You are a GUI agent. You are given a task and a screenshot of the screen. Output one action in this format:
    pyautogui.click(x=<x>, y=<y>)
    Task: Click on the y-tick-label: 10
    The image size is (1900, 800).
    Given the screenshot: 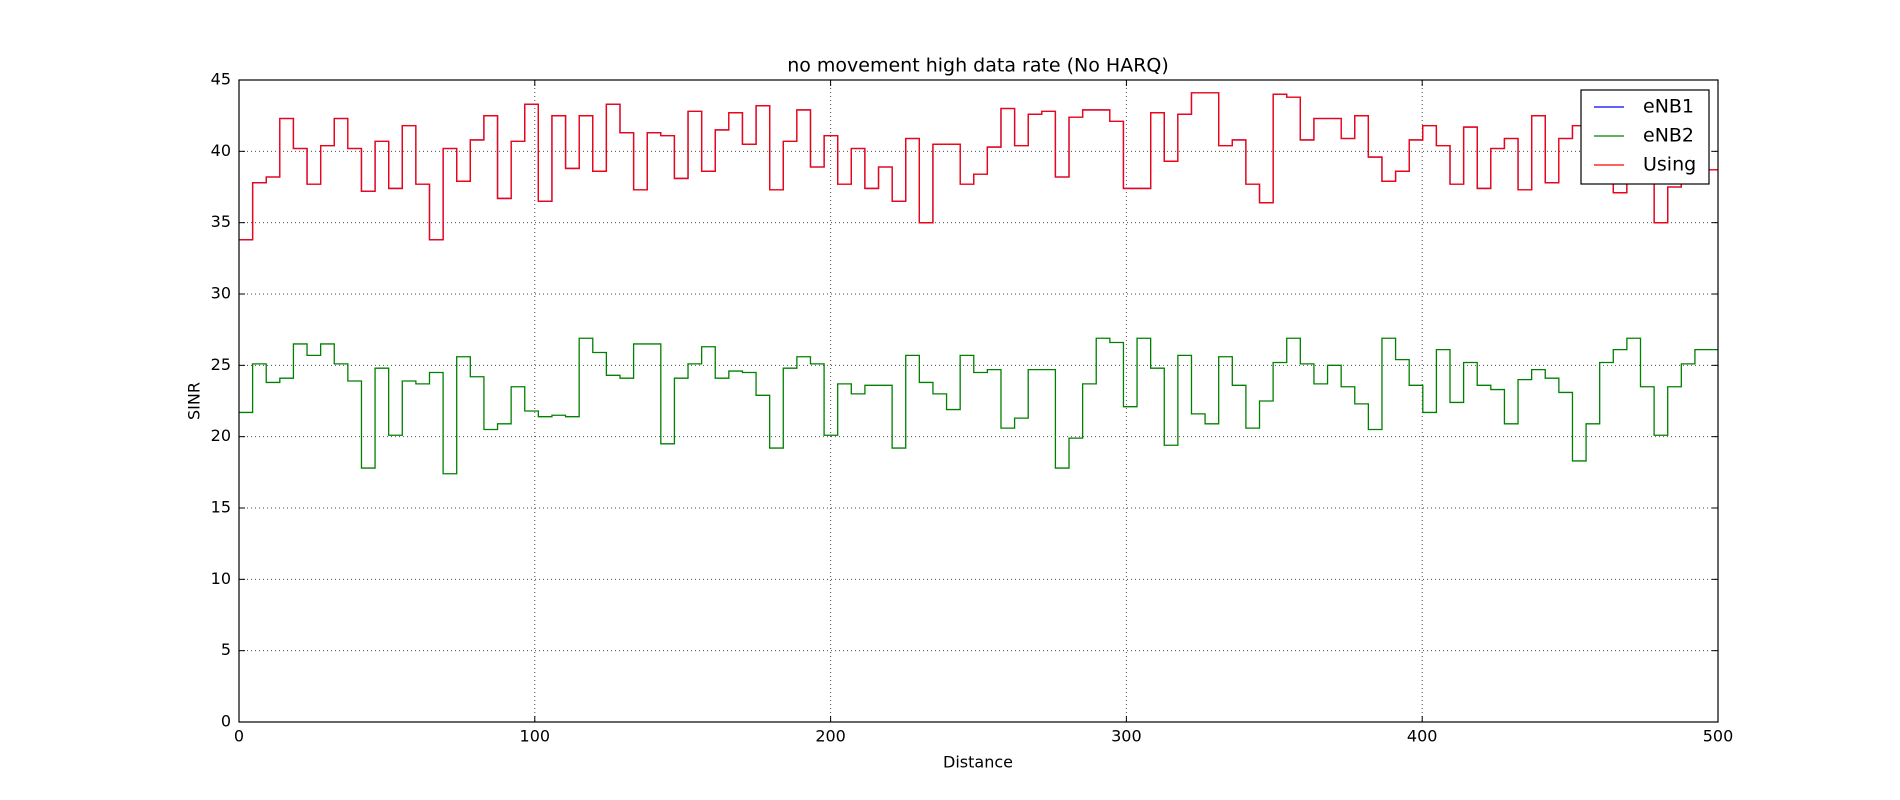 What is the action you would take?
    pyautogui.click(x=221, y=578)
    